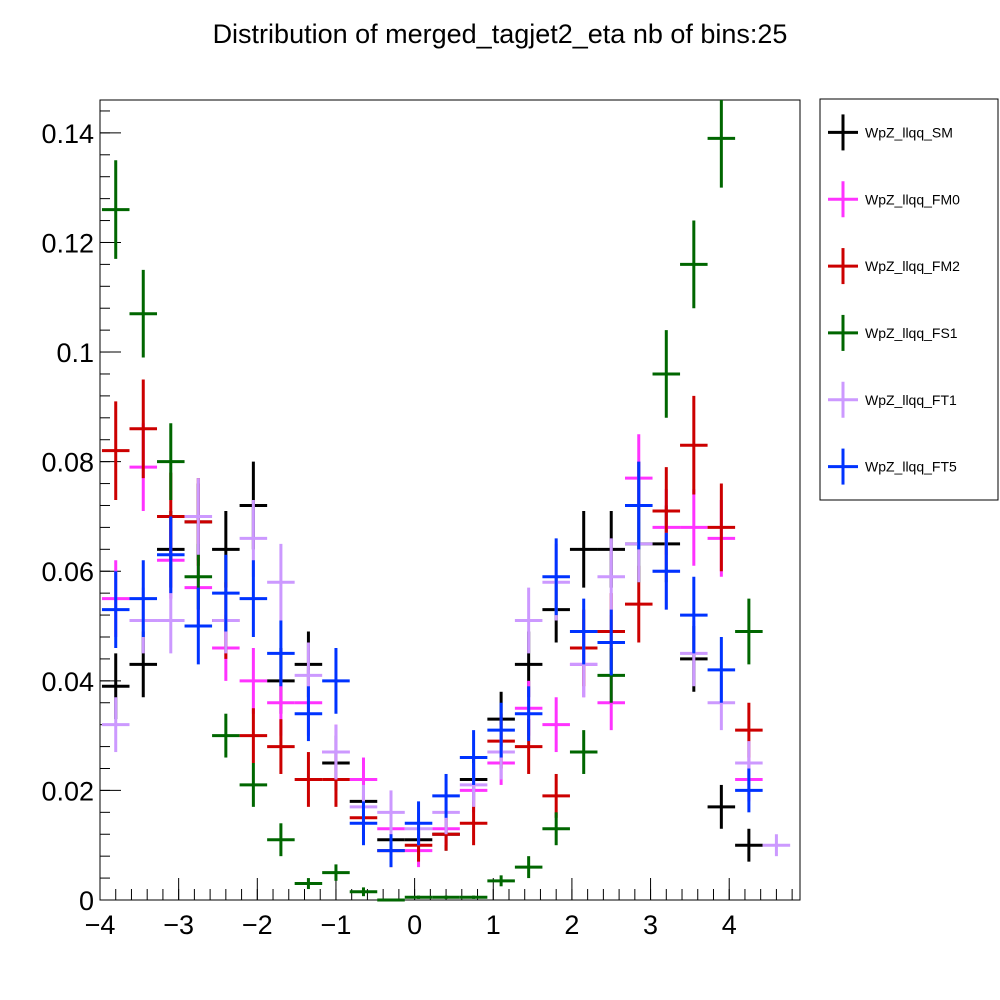 The height and width of the screenshot is (1000, 1000). Describe the element at coordinates (178, 925) in the screenshot. I see `x-tick-label: −3` at that location.